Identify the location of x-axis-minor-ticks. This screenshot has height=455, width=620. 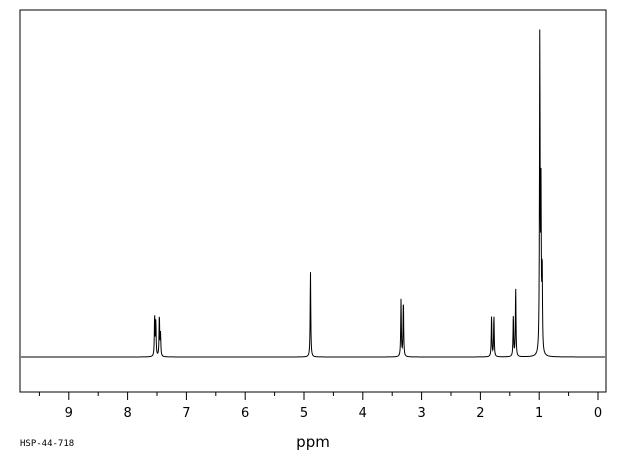
(304, 394).